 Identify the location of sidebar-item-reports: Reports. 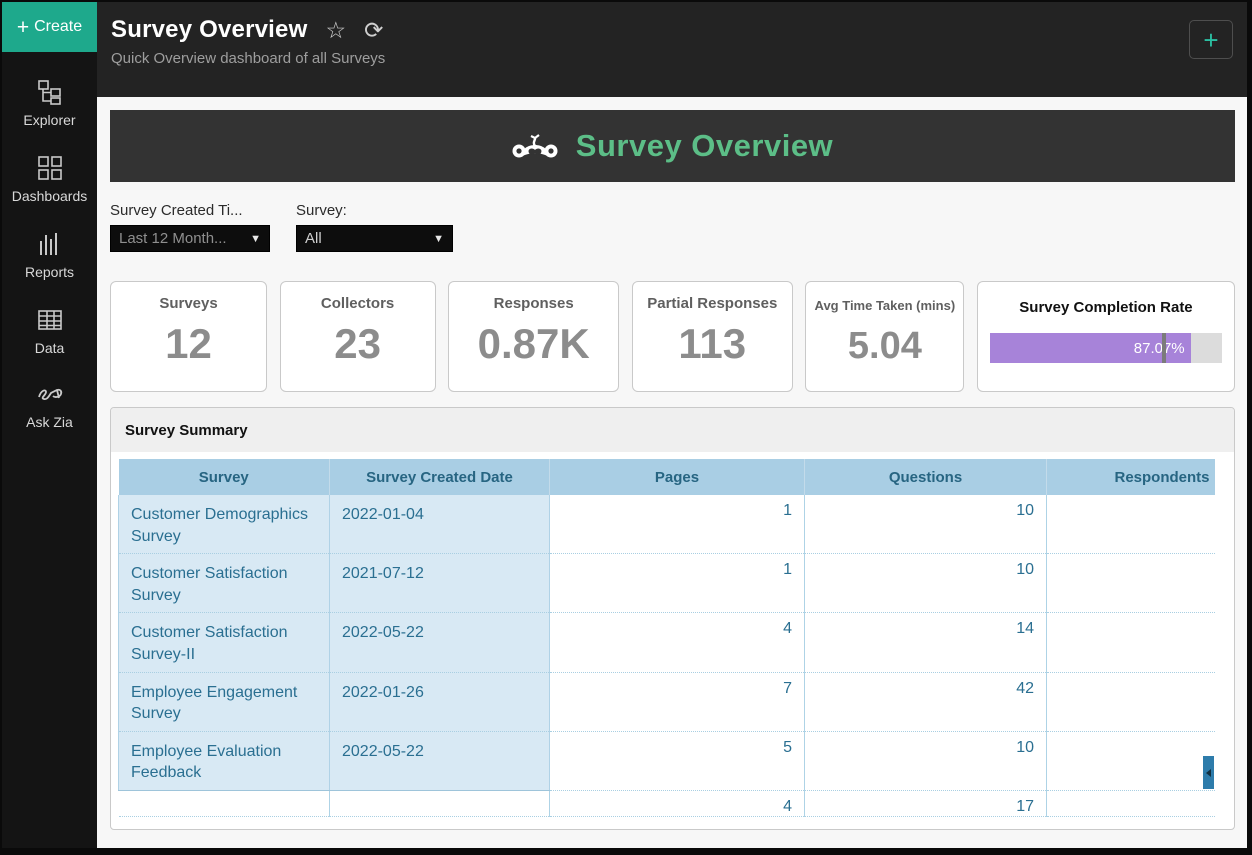
(50, 255).